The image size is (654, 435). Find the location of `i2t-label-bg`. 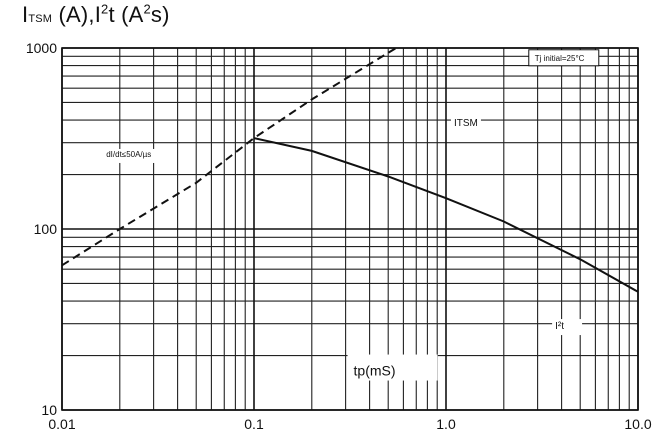

i2t-label-bg is located at coordinates (567, 327).